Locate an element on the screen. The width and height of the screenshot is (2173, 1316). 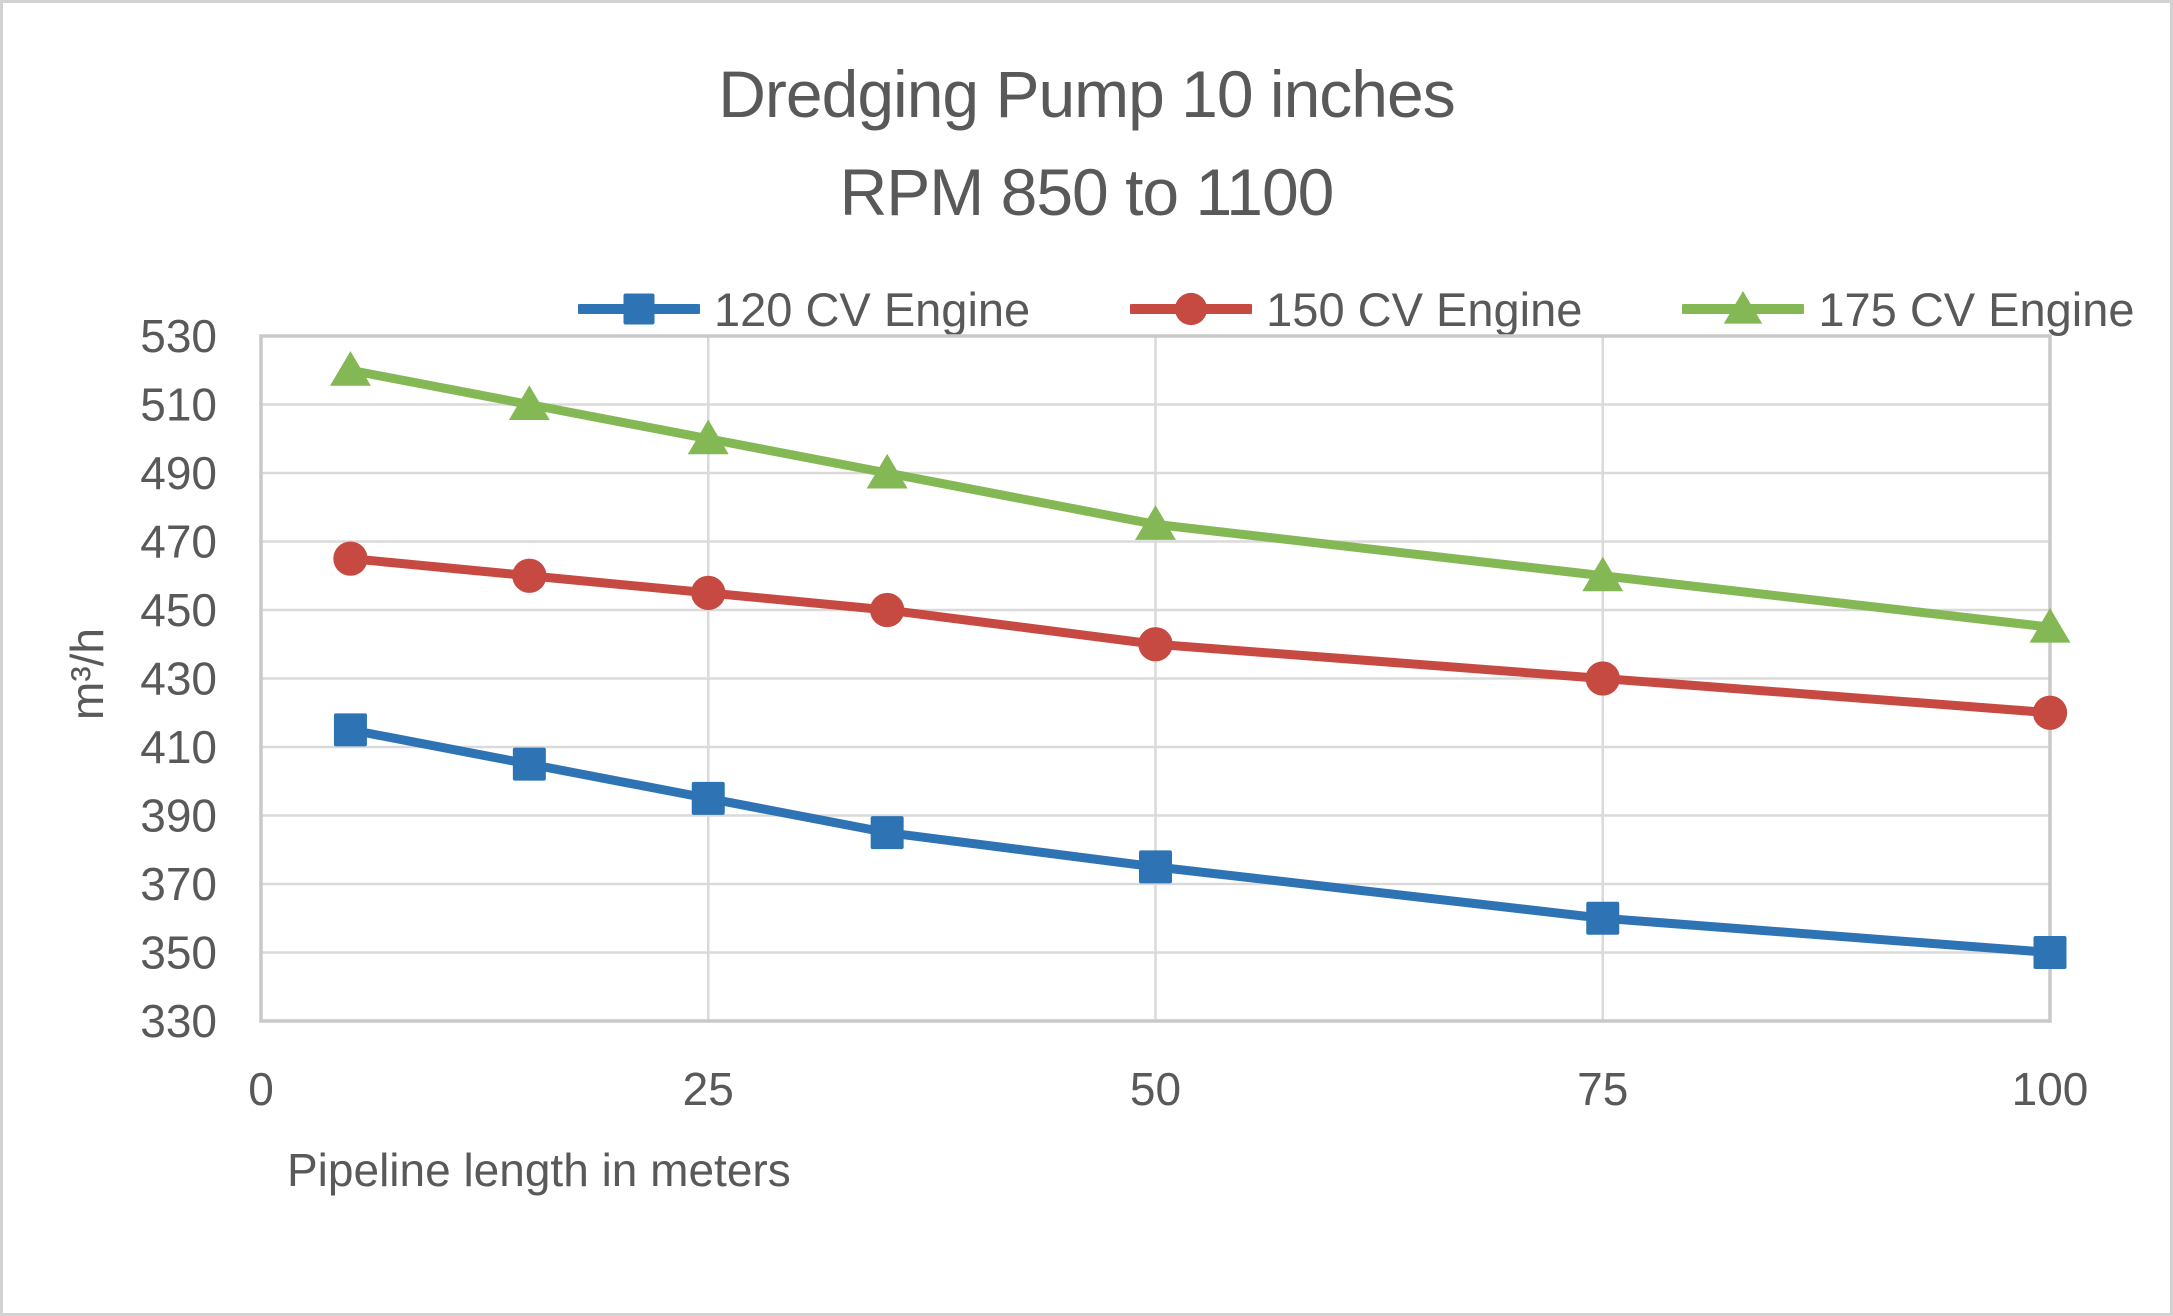
legend-item-150-cv-engine: 150 CV Engine is located at coordinates (1356, 309).